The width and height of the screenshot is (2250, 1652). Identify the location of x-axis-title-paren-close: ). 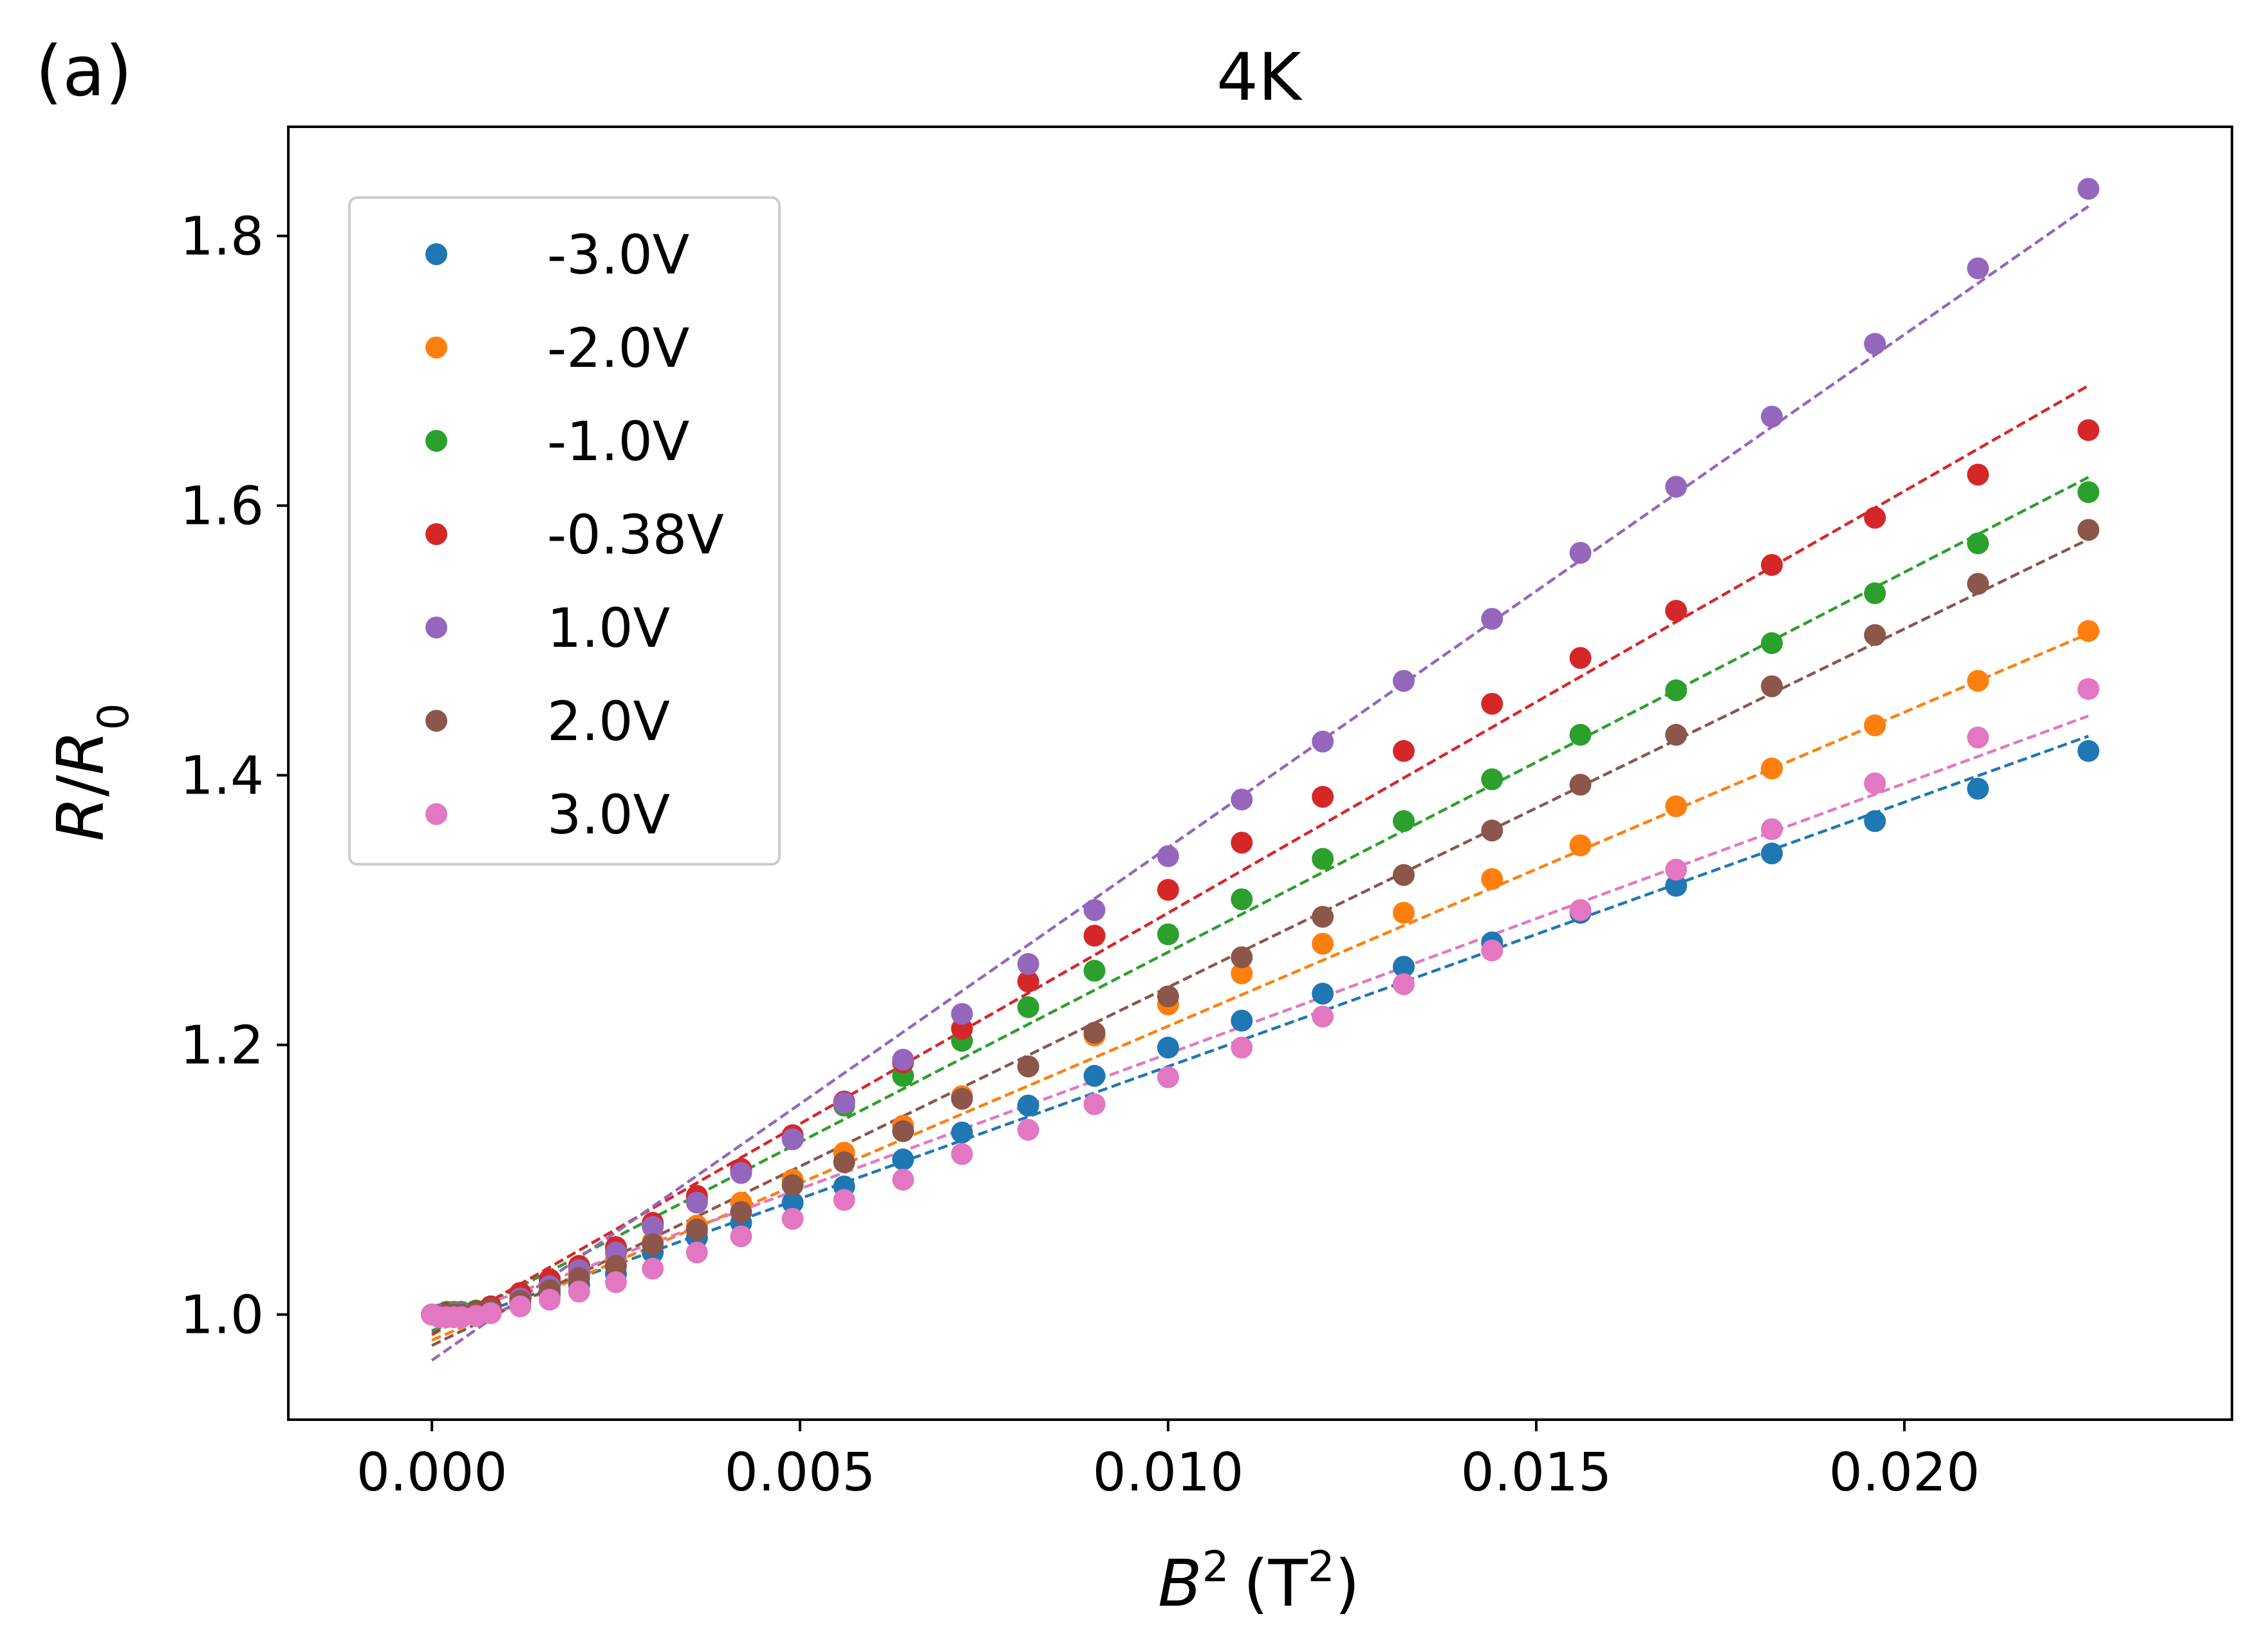
(1347, 1583).